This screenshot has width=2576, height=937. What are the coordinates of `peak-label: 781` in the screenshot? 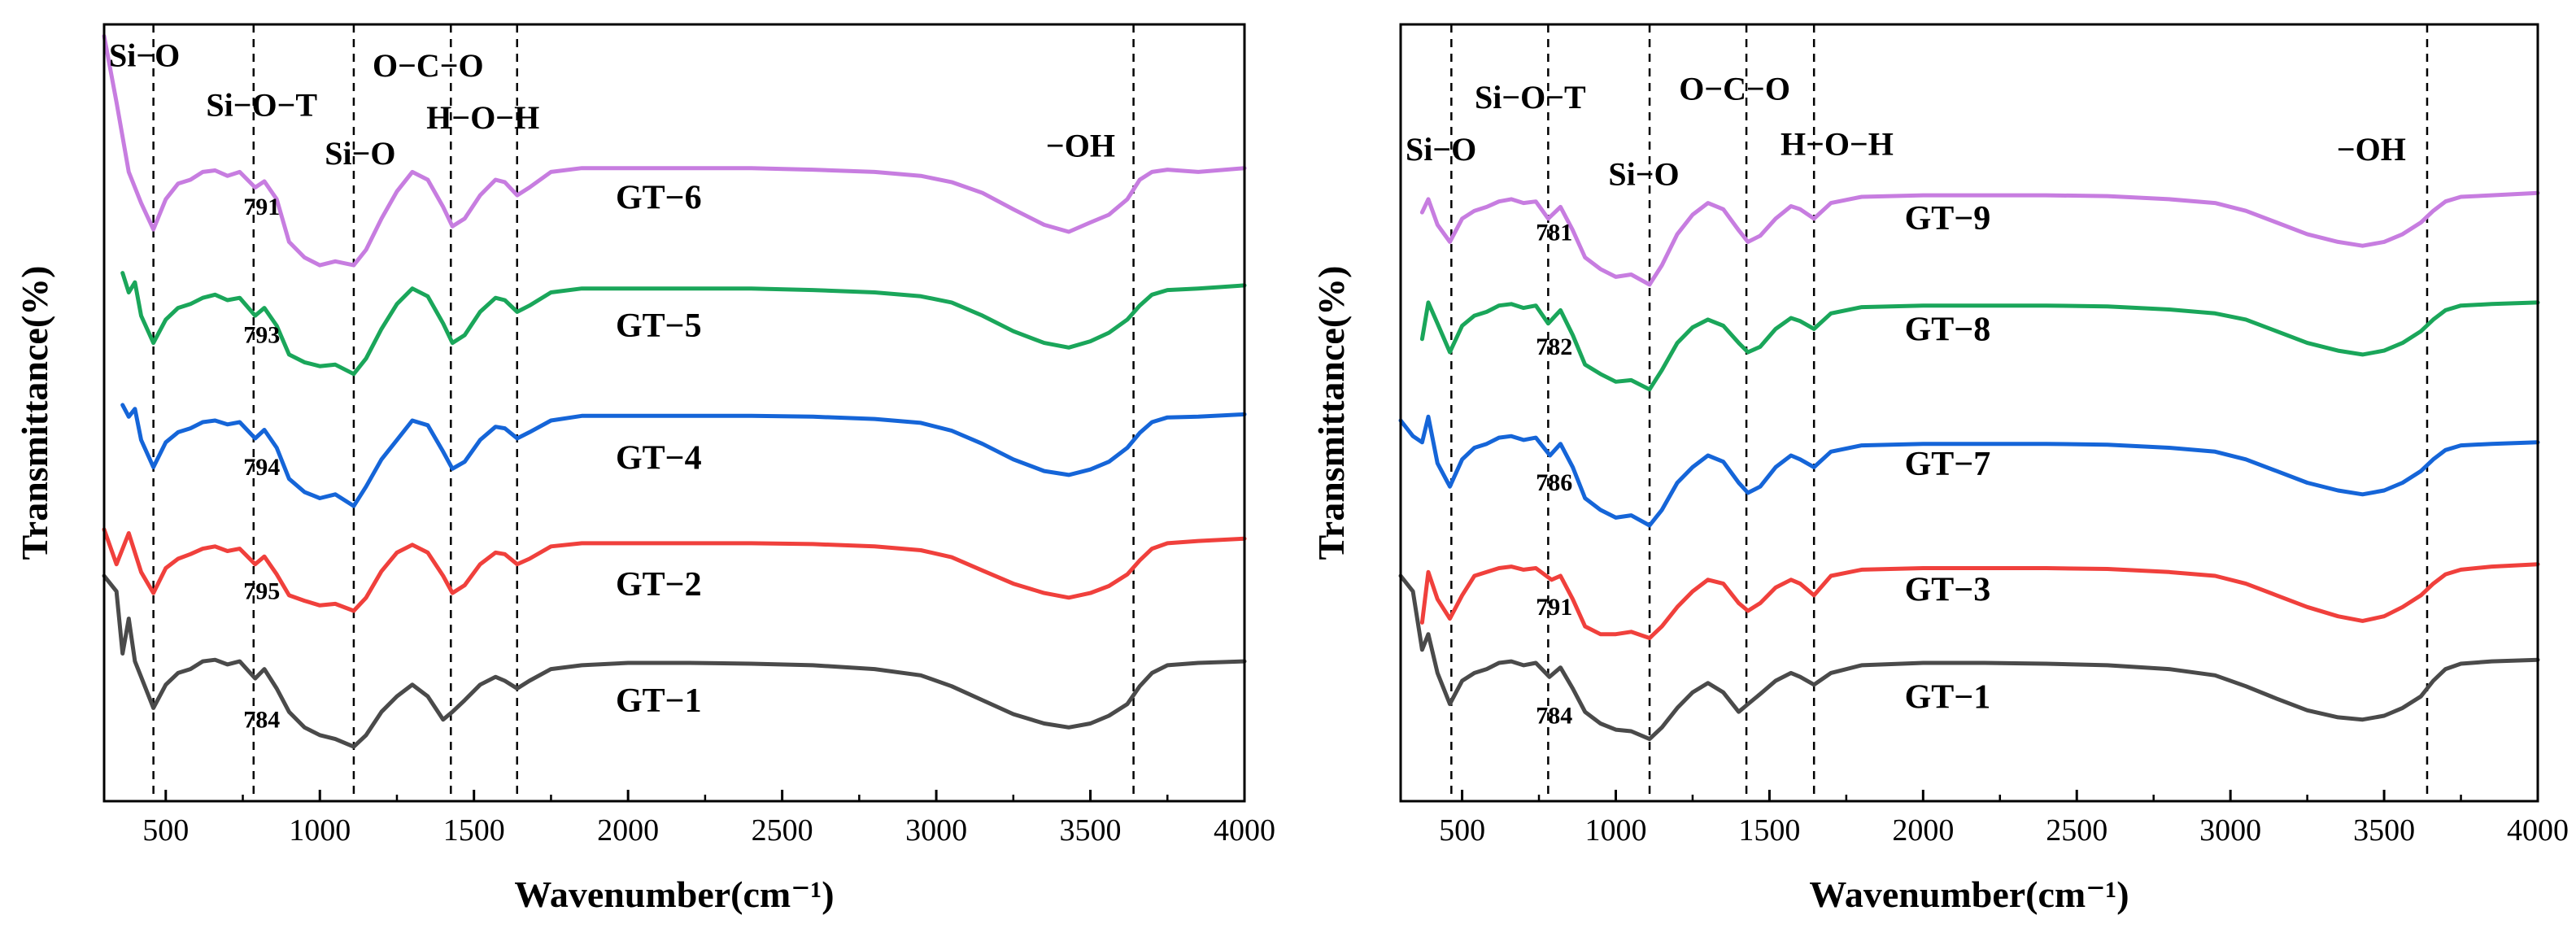 It's located at (1554, 233).